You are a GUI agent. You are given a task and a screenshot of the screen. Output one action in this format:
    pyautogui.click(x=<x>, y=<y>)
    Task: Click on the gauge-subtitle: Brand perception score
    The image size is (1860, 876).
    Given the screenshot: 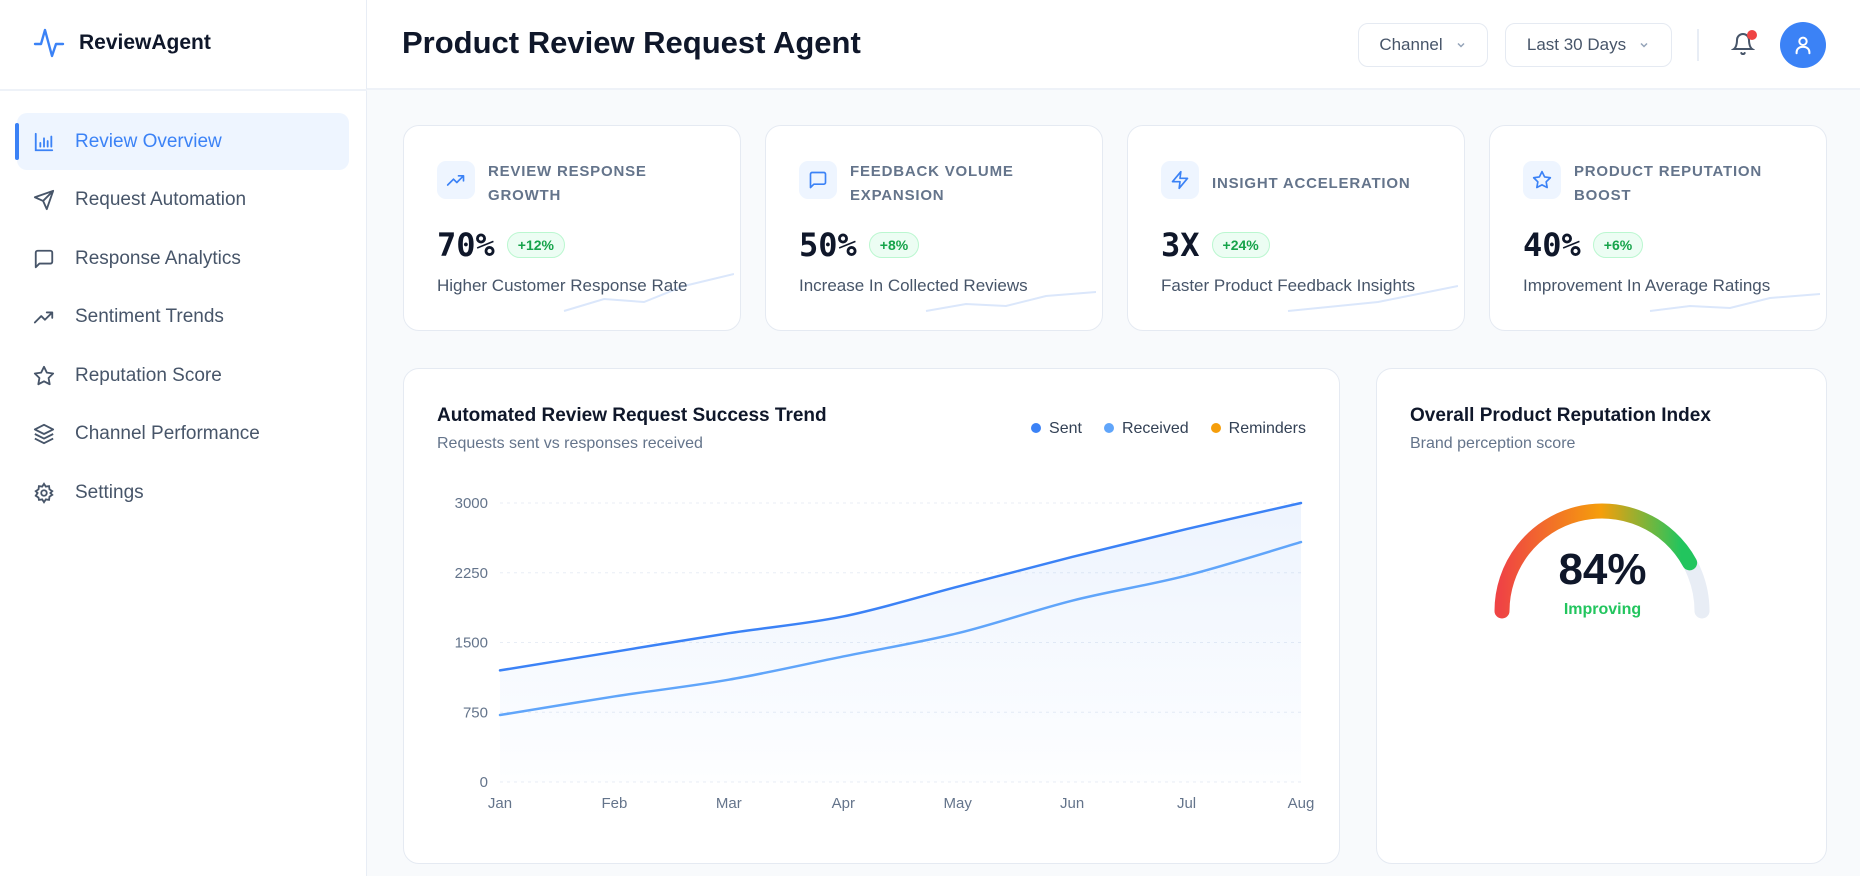 What is the action you would take?
    pyautogui.click(x=1493, y=443)
    